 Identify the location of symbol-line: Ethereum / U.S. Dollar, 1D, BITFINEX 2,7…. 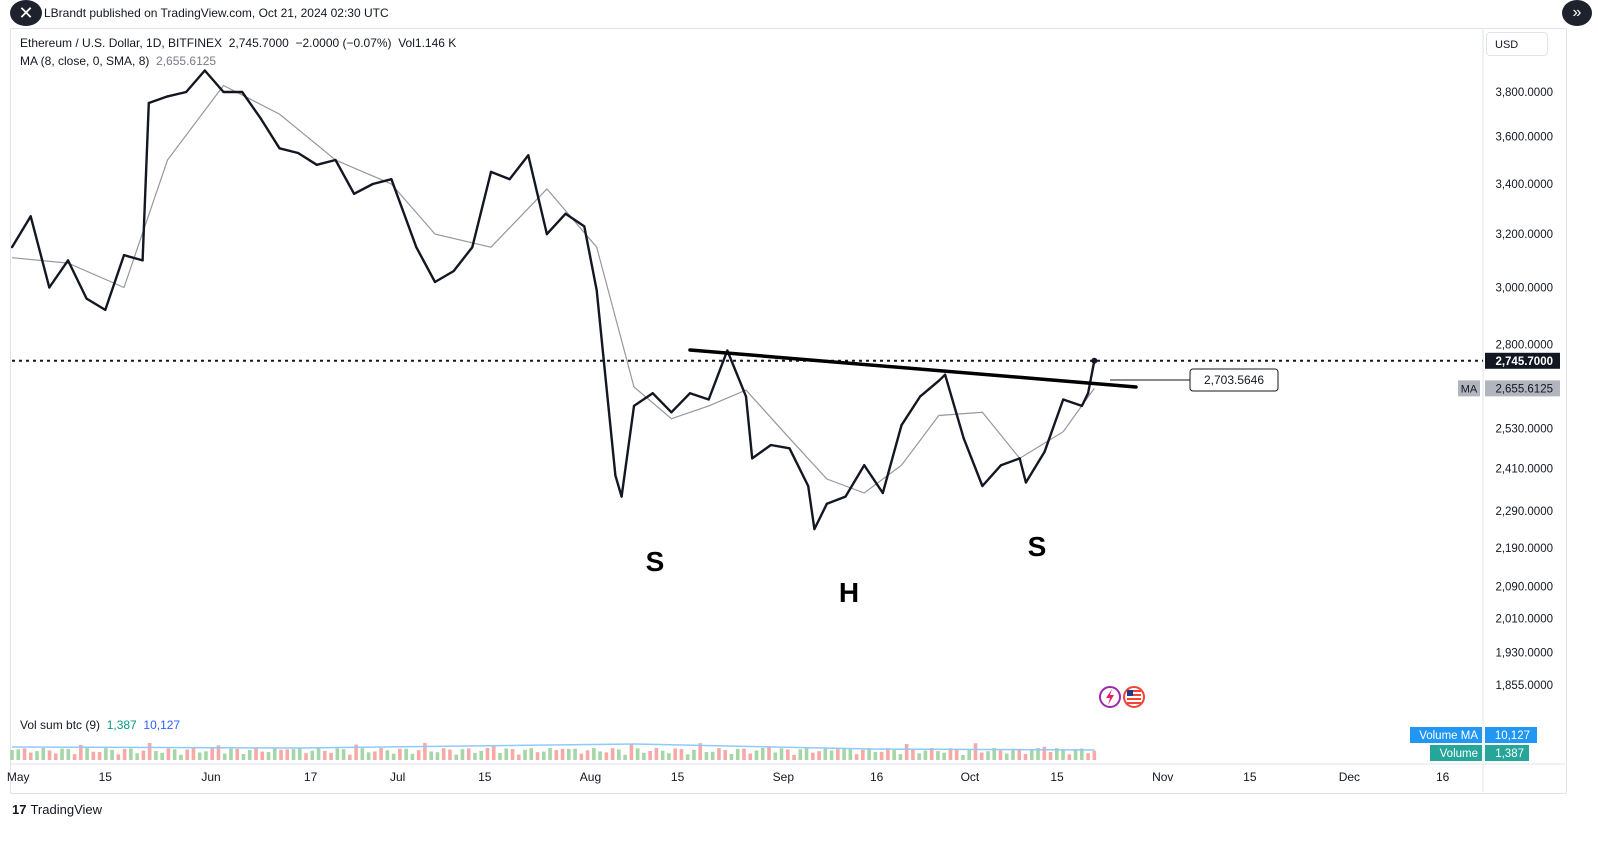
(238, 43).